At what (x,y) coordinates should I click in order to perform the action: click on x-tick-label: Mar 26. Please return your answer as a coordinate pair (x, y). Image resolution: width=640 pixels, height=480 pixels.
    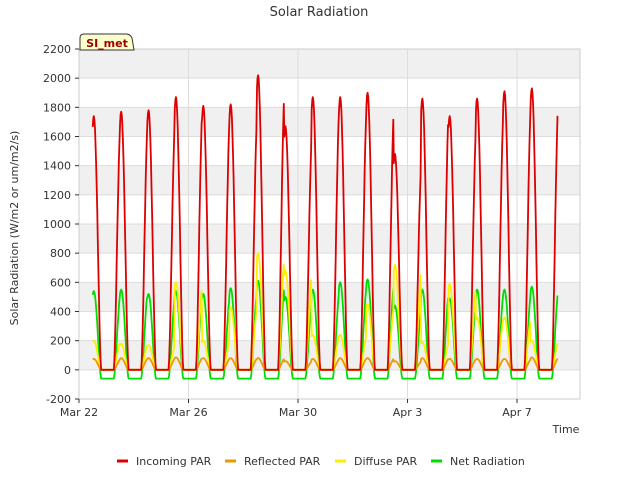
    Looking at the image, I should click on (188, 412).